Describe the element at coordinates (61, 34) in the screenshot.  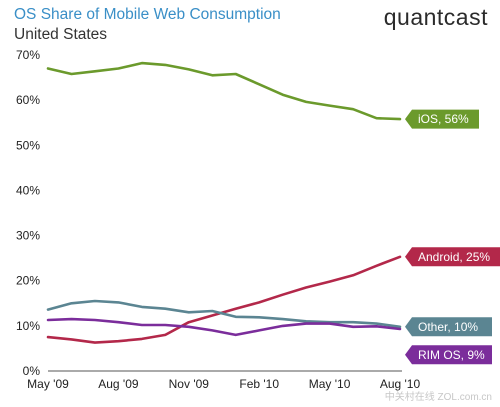
I see `chart-subtitle: United States` at that location.